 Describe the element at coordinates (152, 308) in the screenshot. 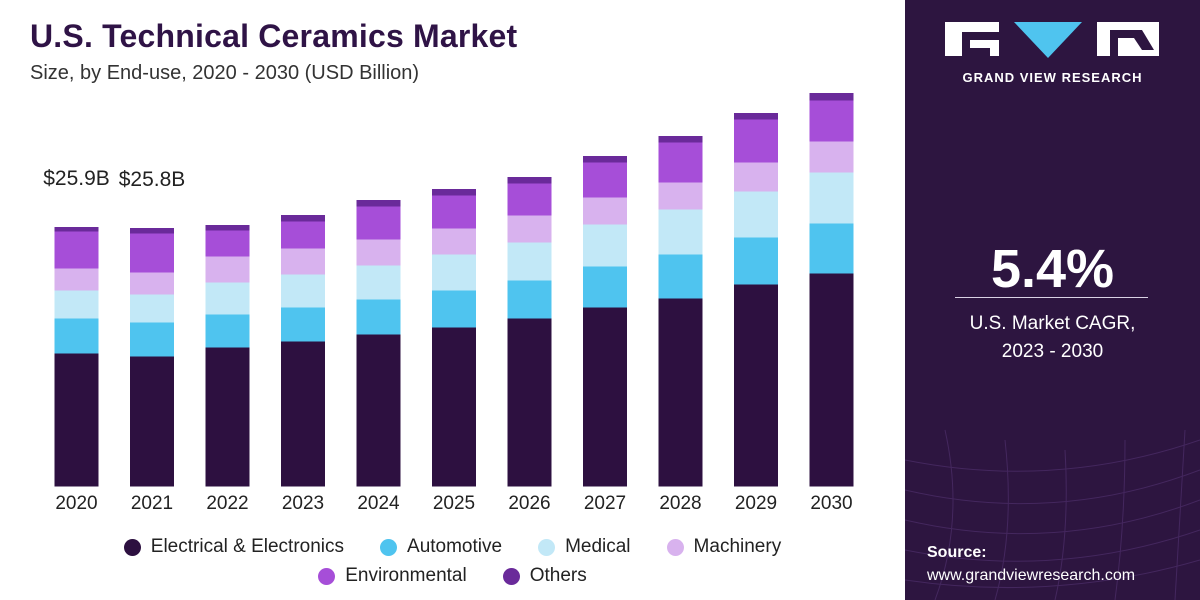

I see `bar-segment-2021-medical` at that location.